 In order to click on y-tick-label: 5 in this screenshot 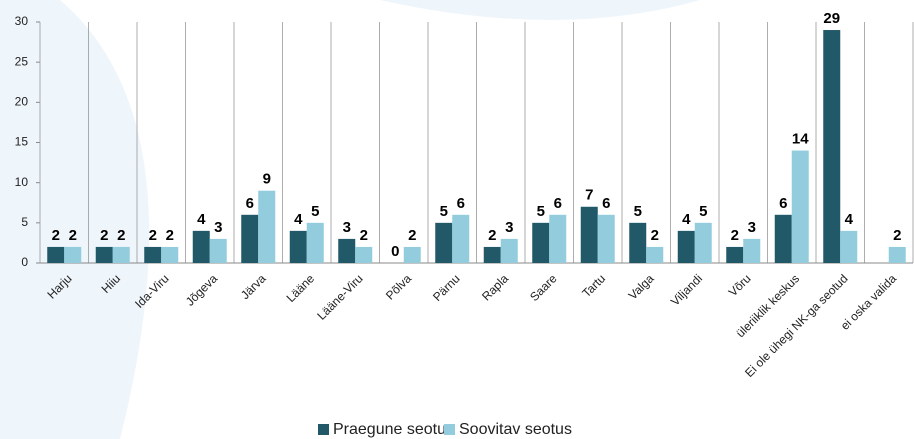, I will do `click(24, 222)`.